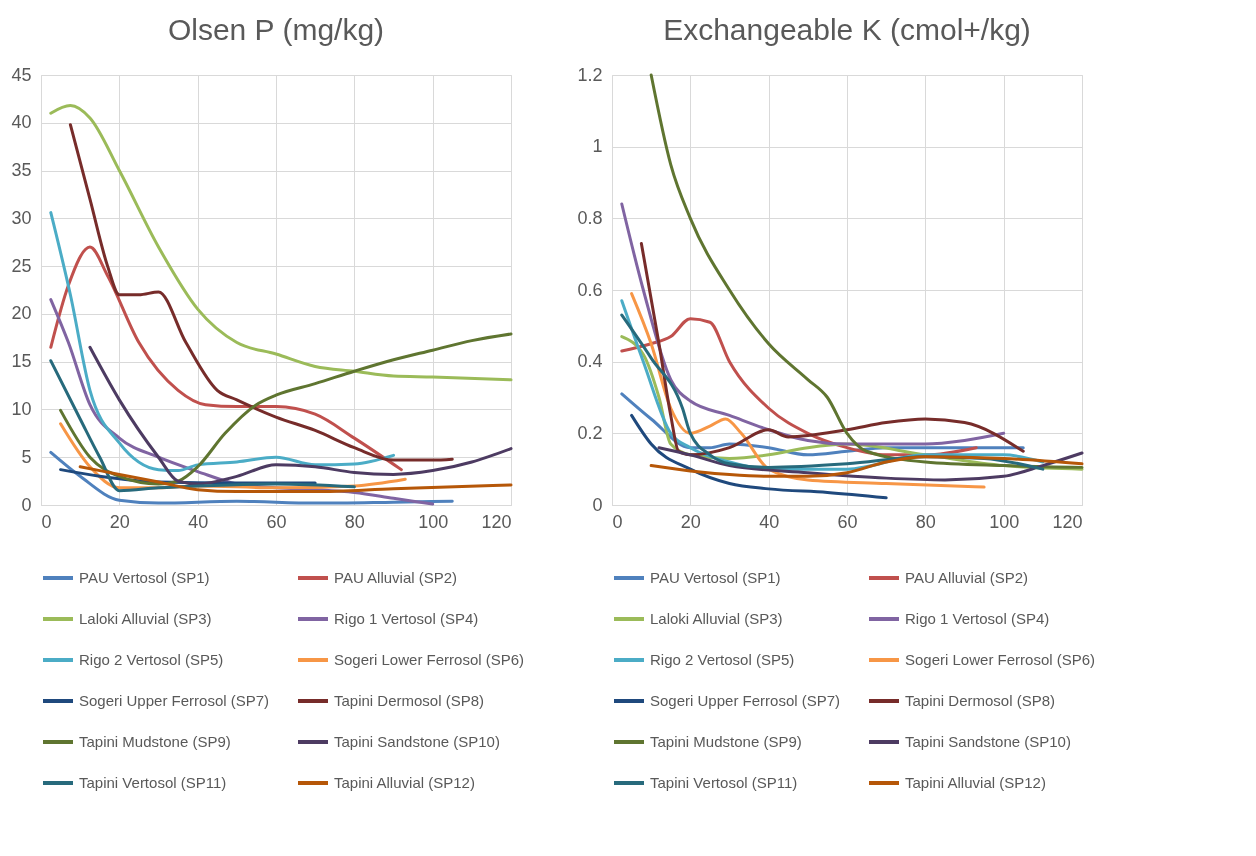  I want to click on y-tick-label: 0.8, so click(590, 217).